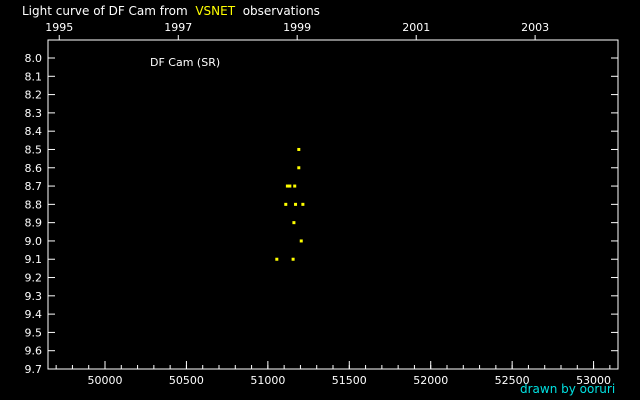 Image resolution: width=640 pixels, height=400 pixels. I want to click on y-tick-label: 9.7, so click(34, 369).